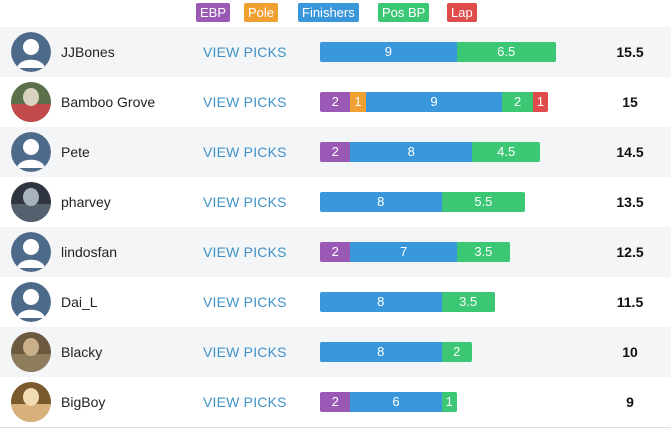 The height and width of the screenshot is (428, 671). Describe the element at coordinates (261, 12) in the screenshot. I see `legend-pole: Pole` at that location.